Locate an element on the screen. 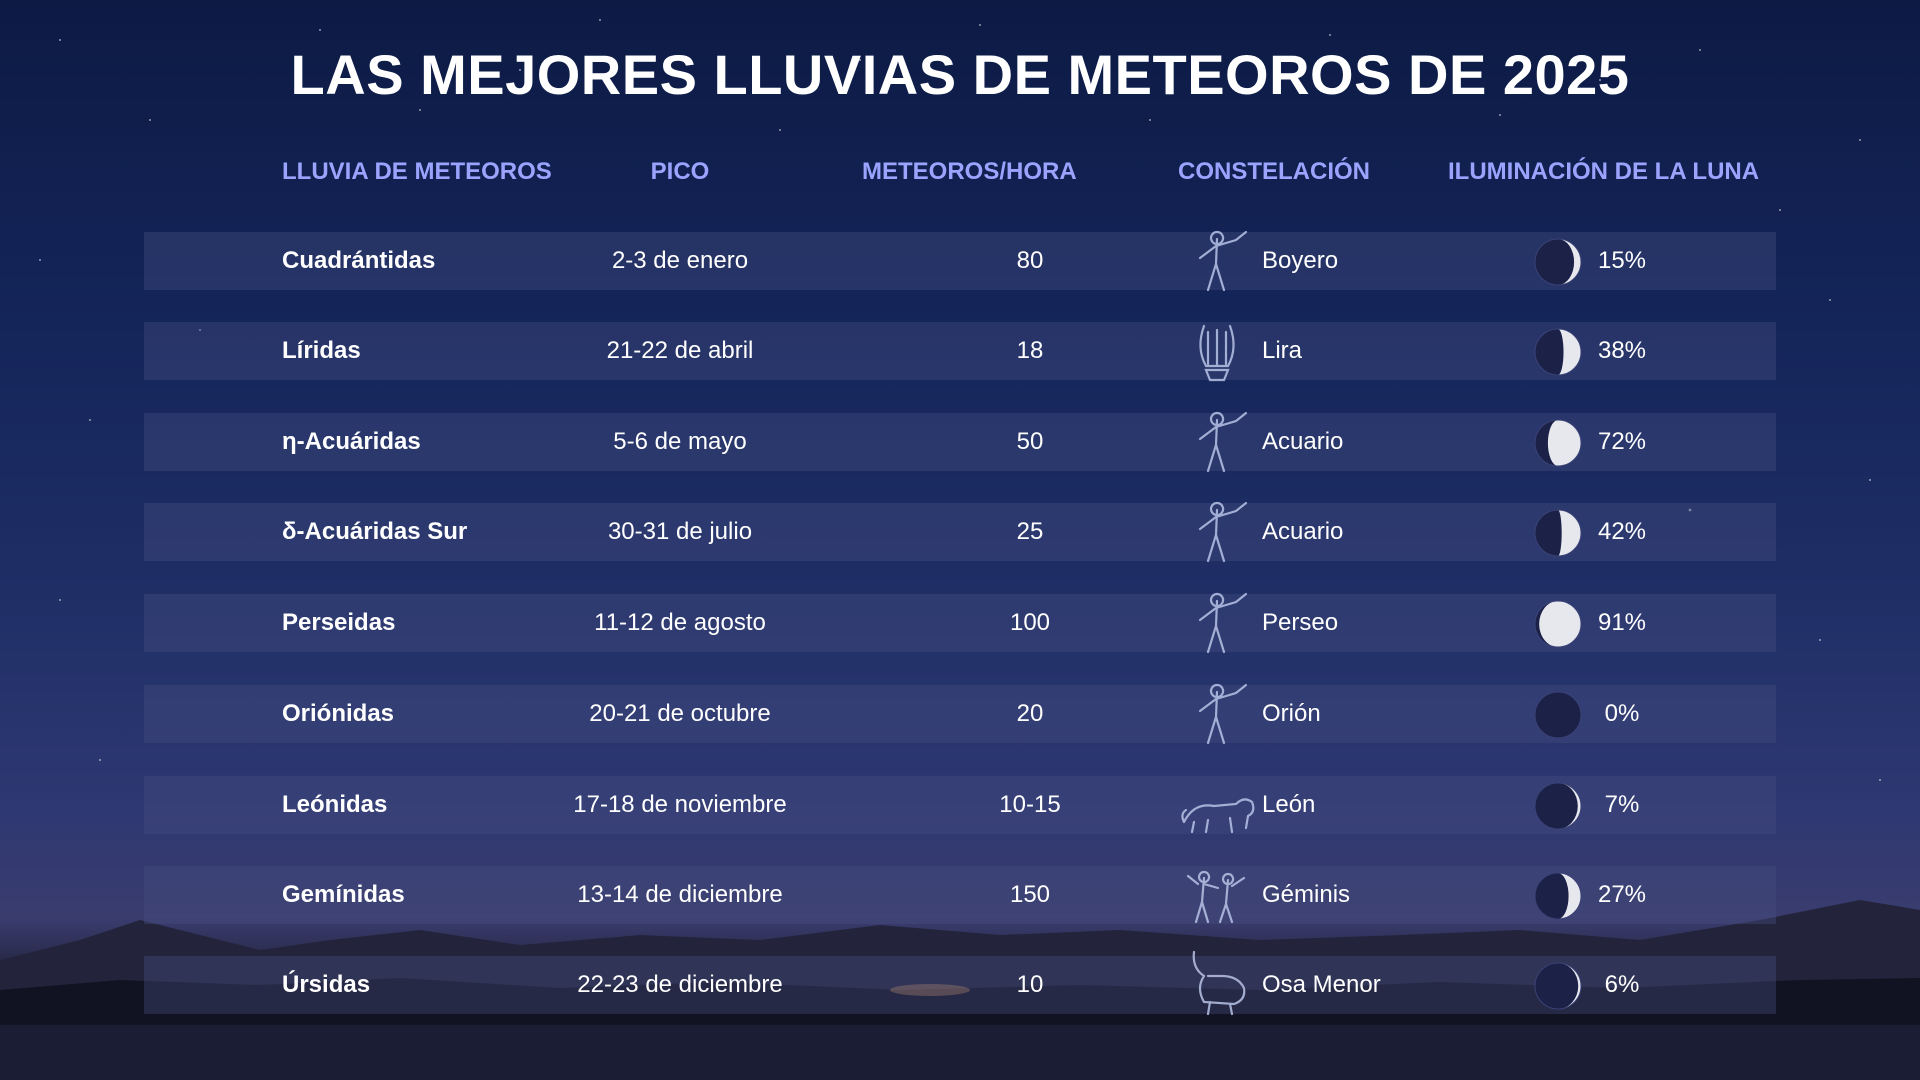 Image resolution: width=1920 pixels, height=1080 pixels. perseus-figure-icon is located at coordinates (1217, 623).